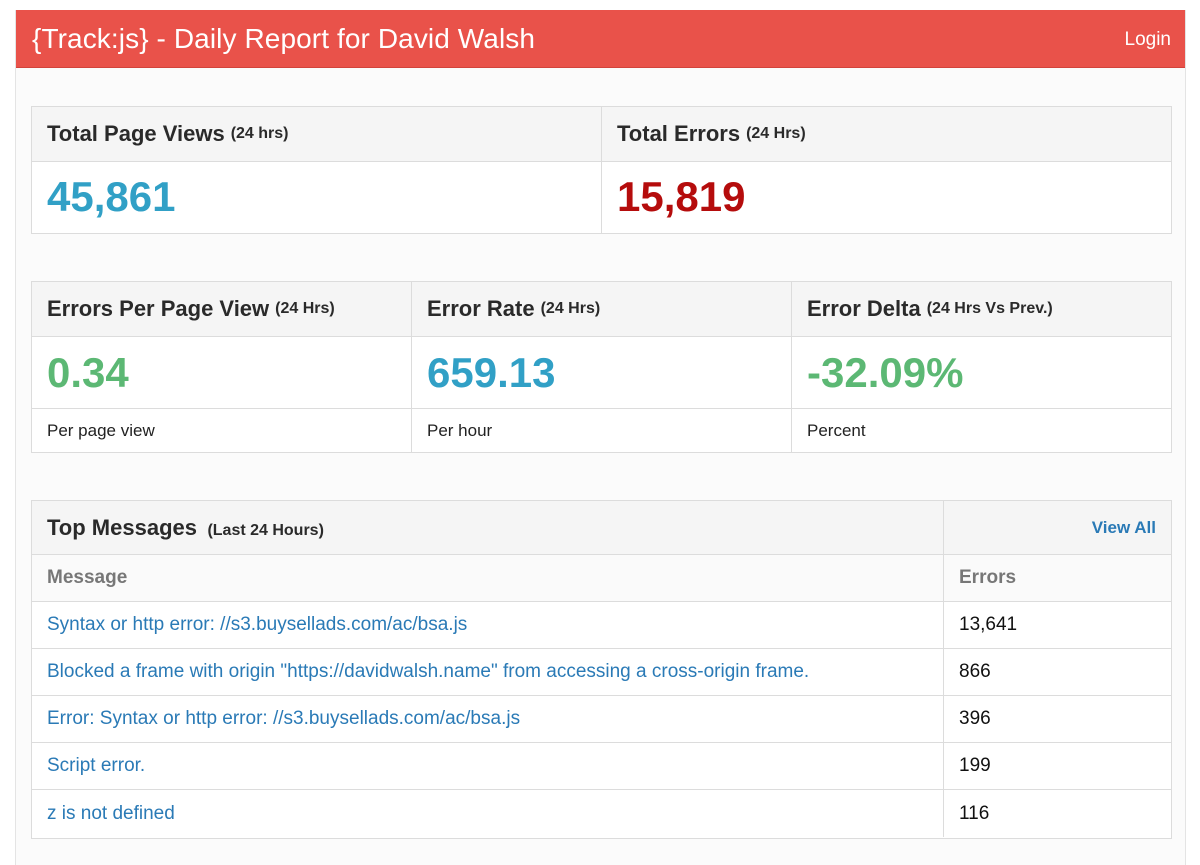 The image size is (1200, 865). I want to click on error-rate-card: Error Rate (24 Hrs) 659.13 Per hour, so click(601, 367).